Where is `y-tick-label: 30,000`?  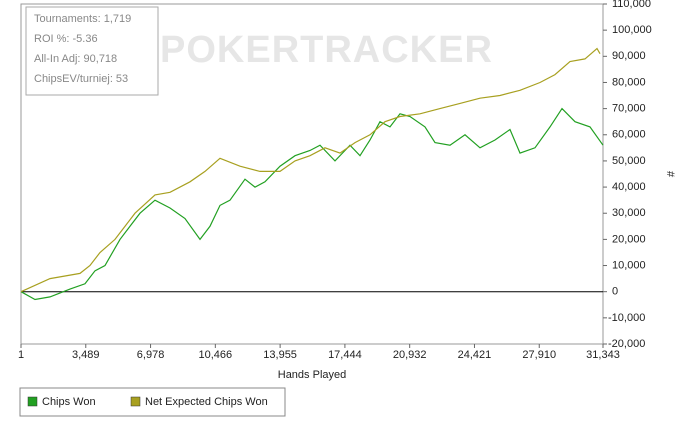 y-tick-label: 30,000 is located at coordinates (629, 213).